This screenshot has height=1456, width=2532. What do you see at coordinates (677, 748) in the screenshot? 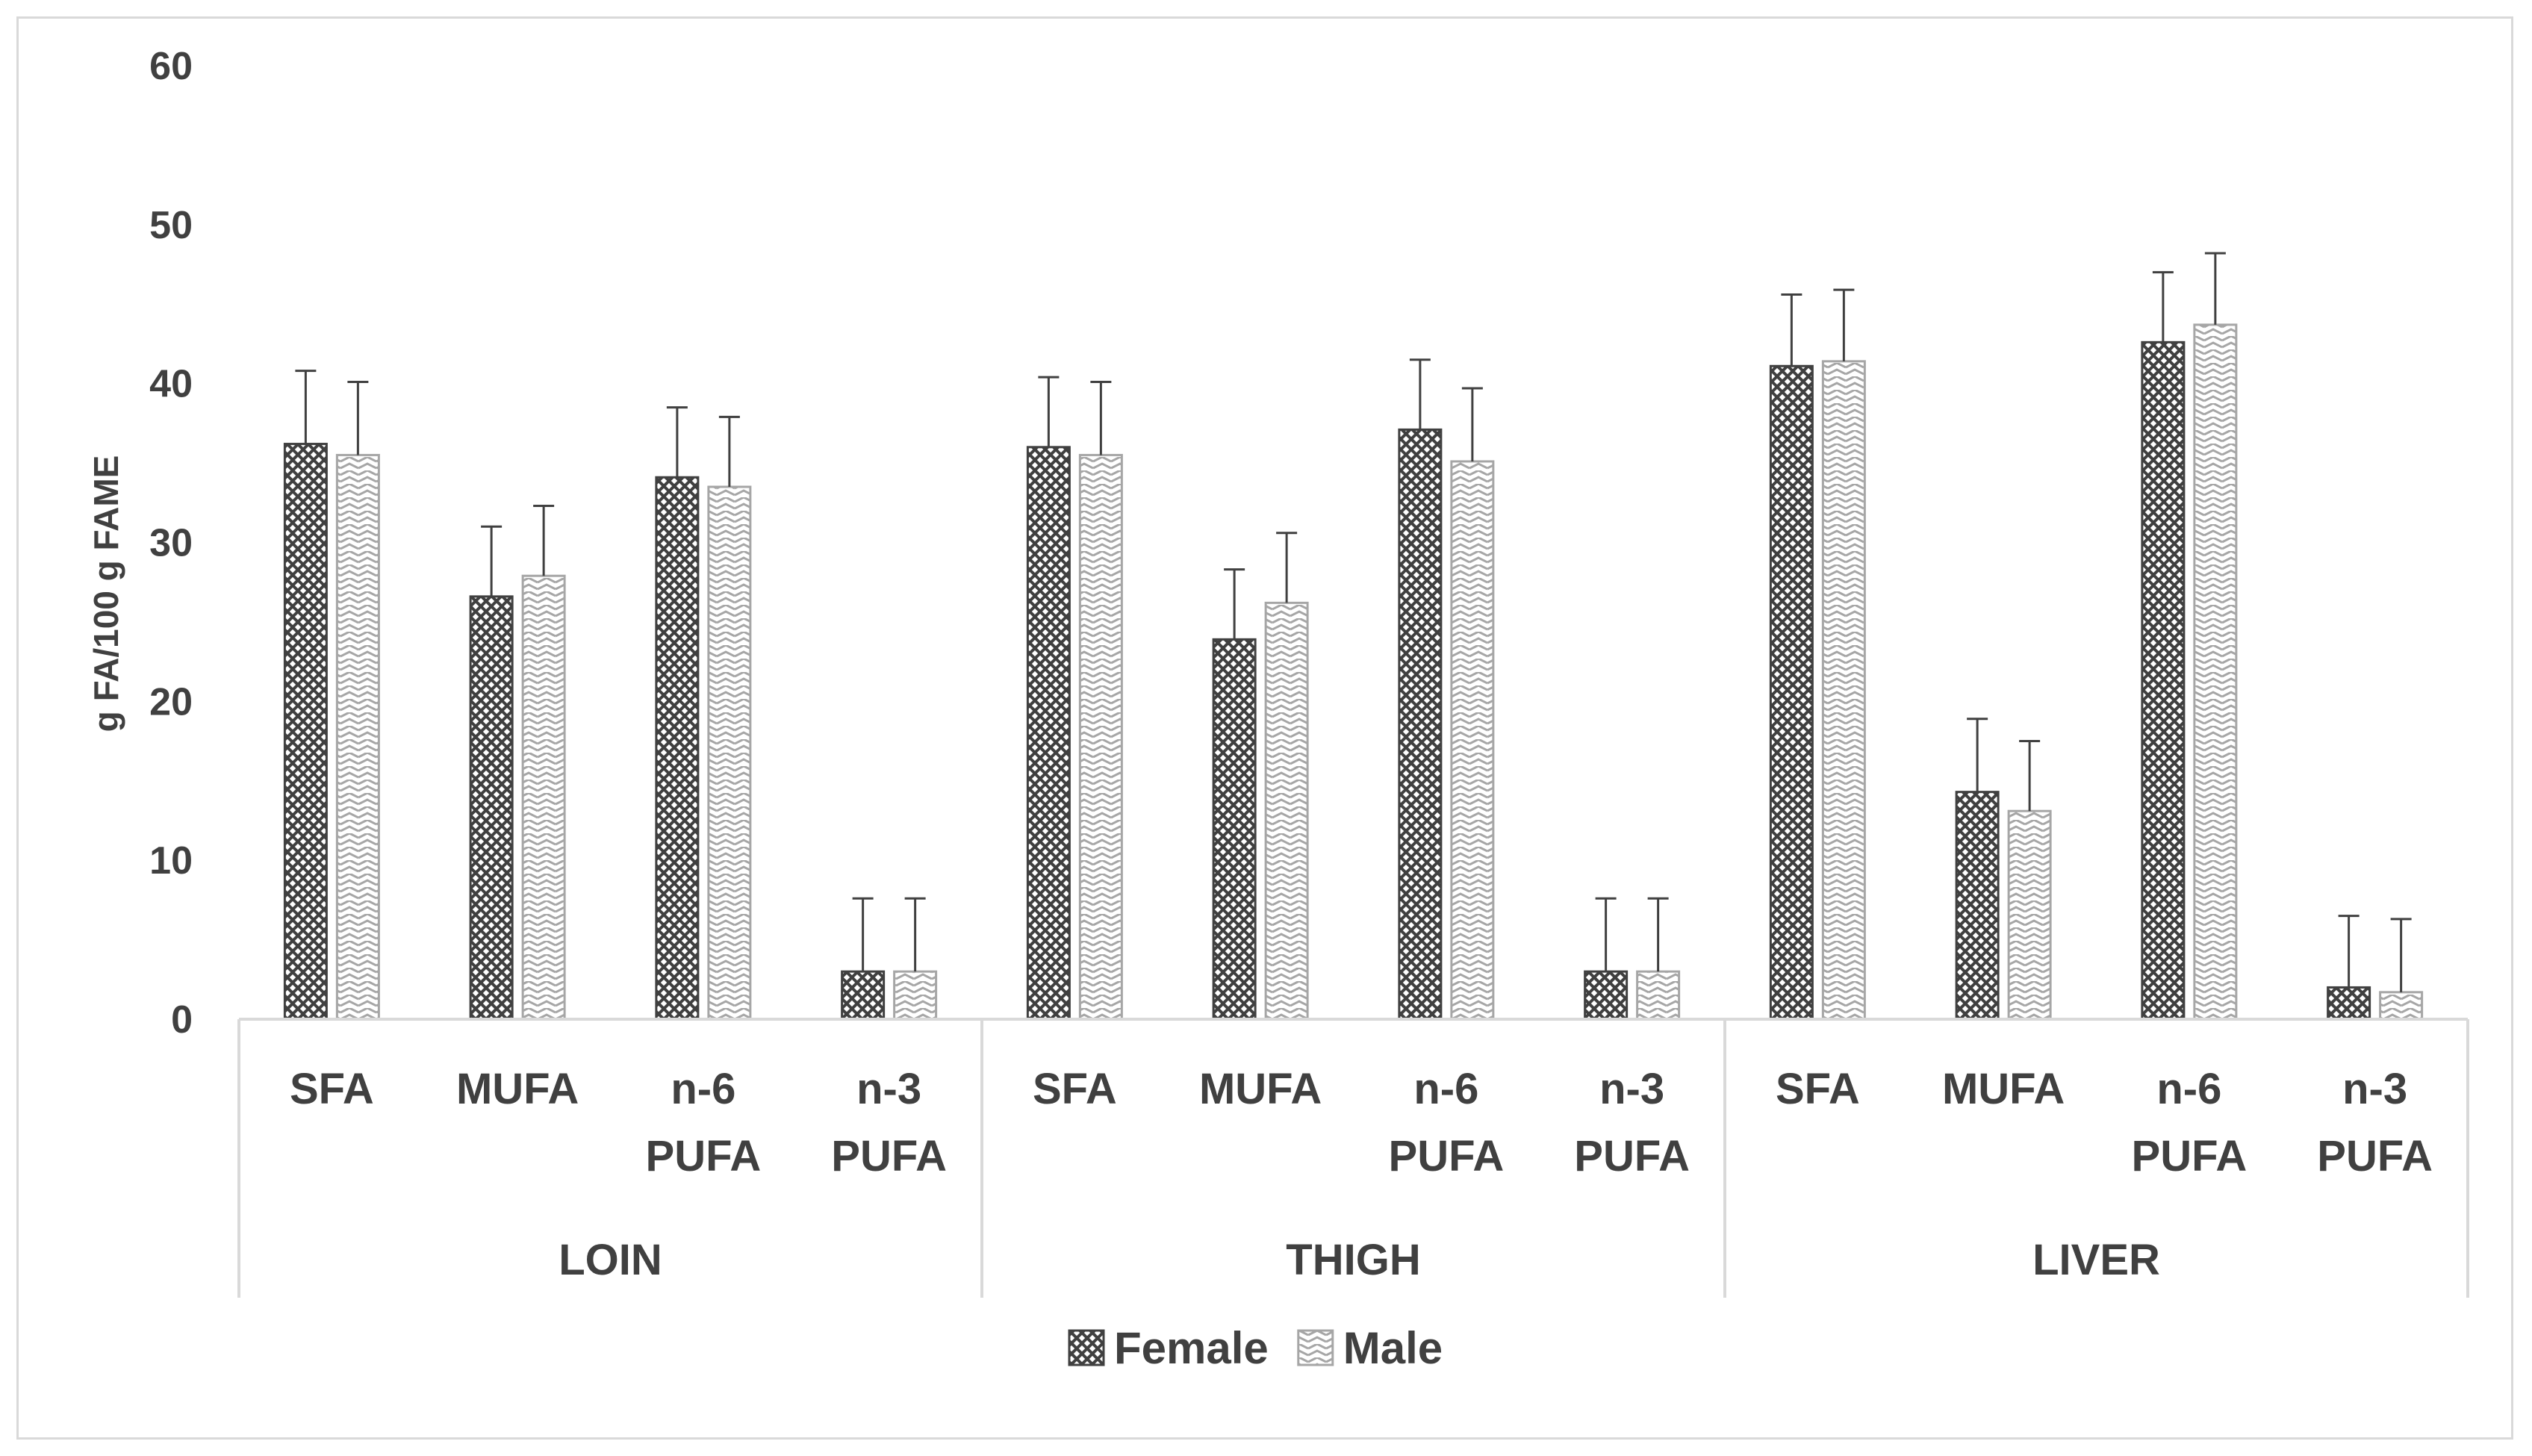
I see `bar-female-loin-n-6-pufa` at bounding box center [677, 748].